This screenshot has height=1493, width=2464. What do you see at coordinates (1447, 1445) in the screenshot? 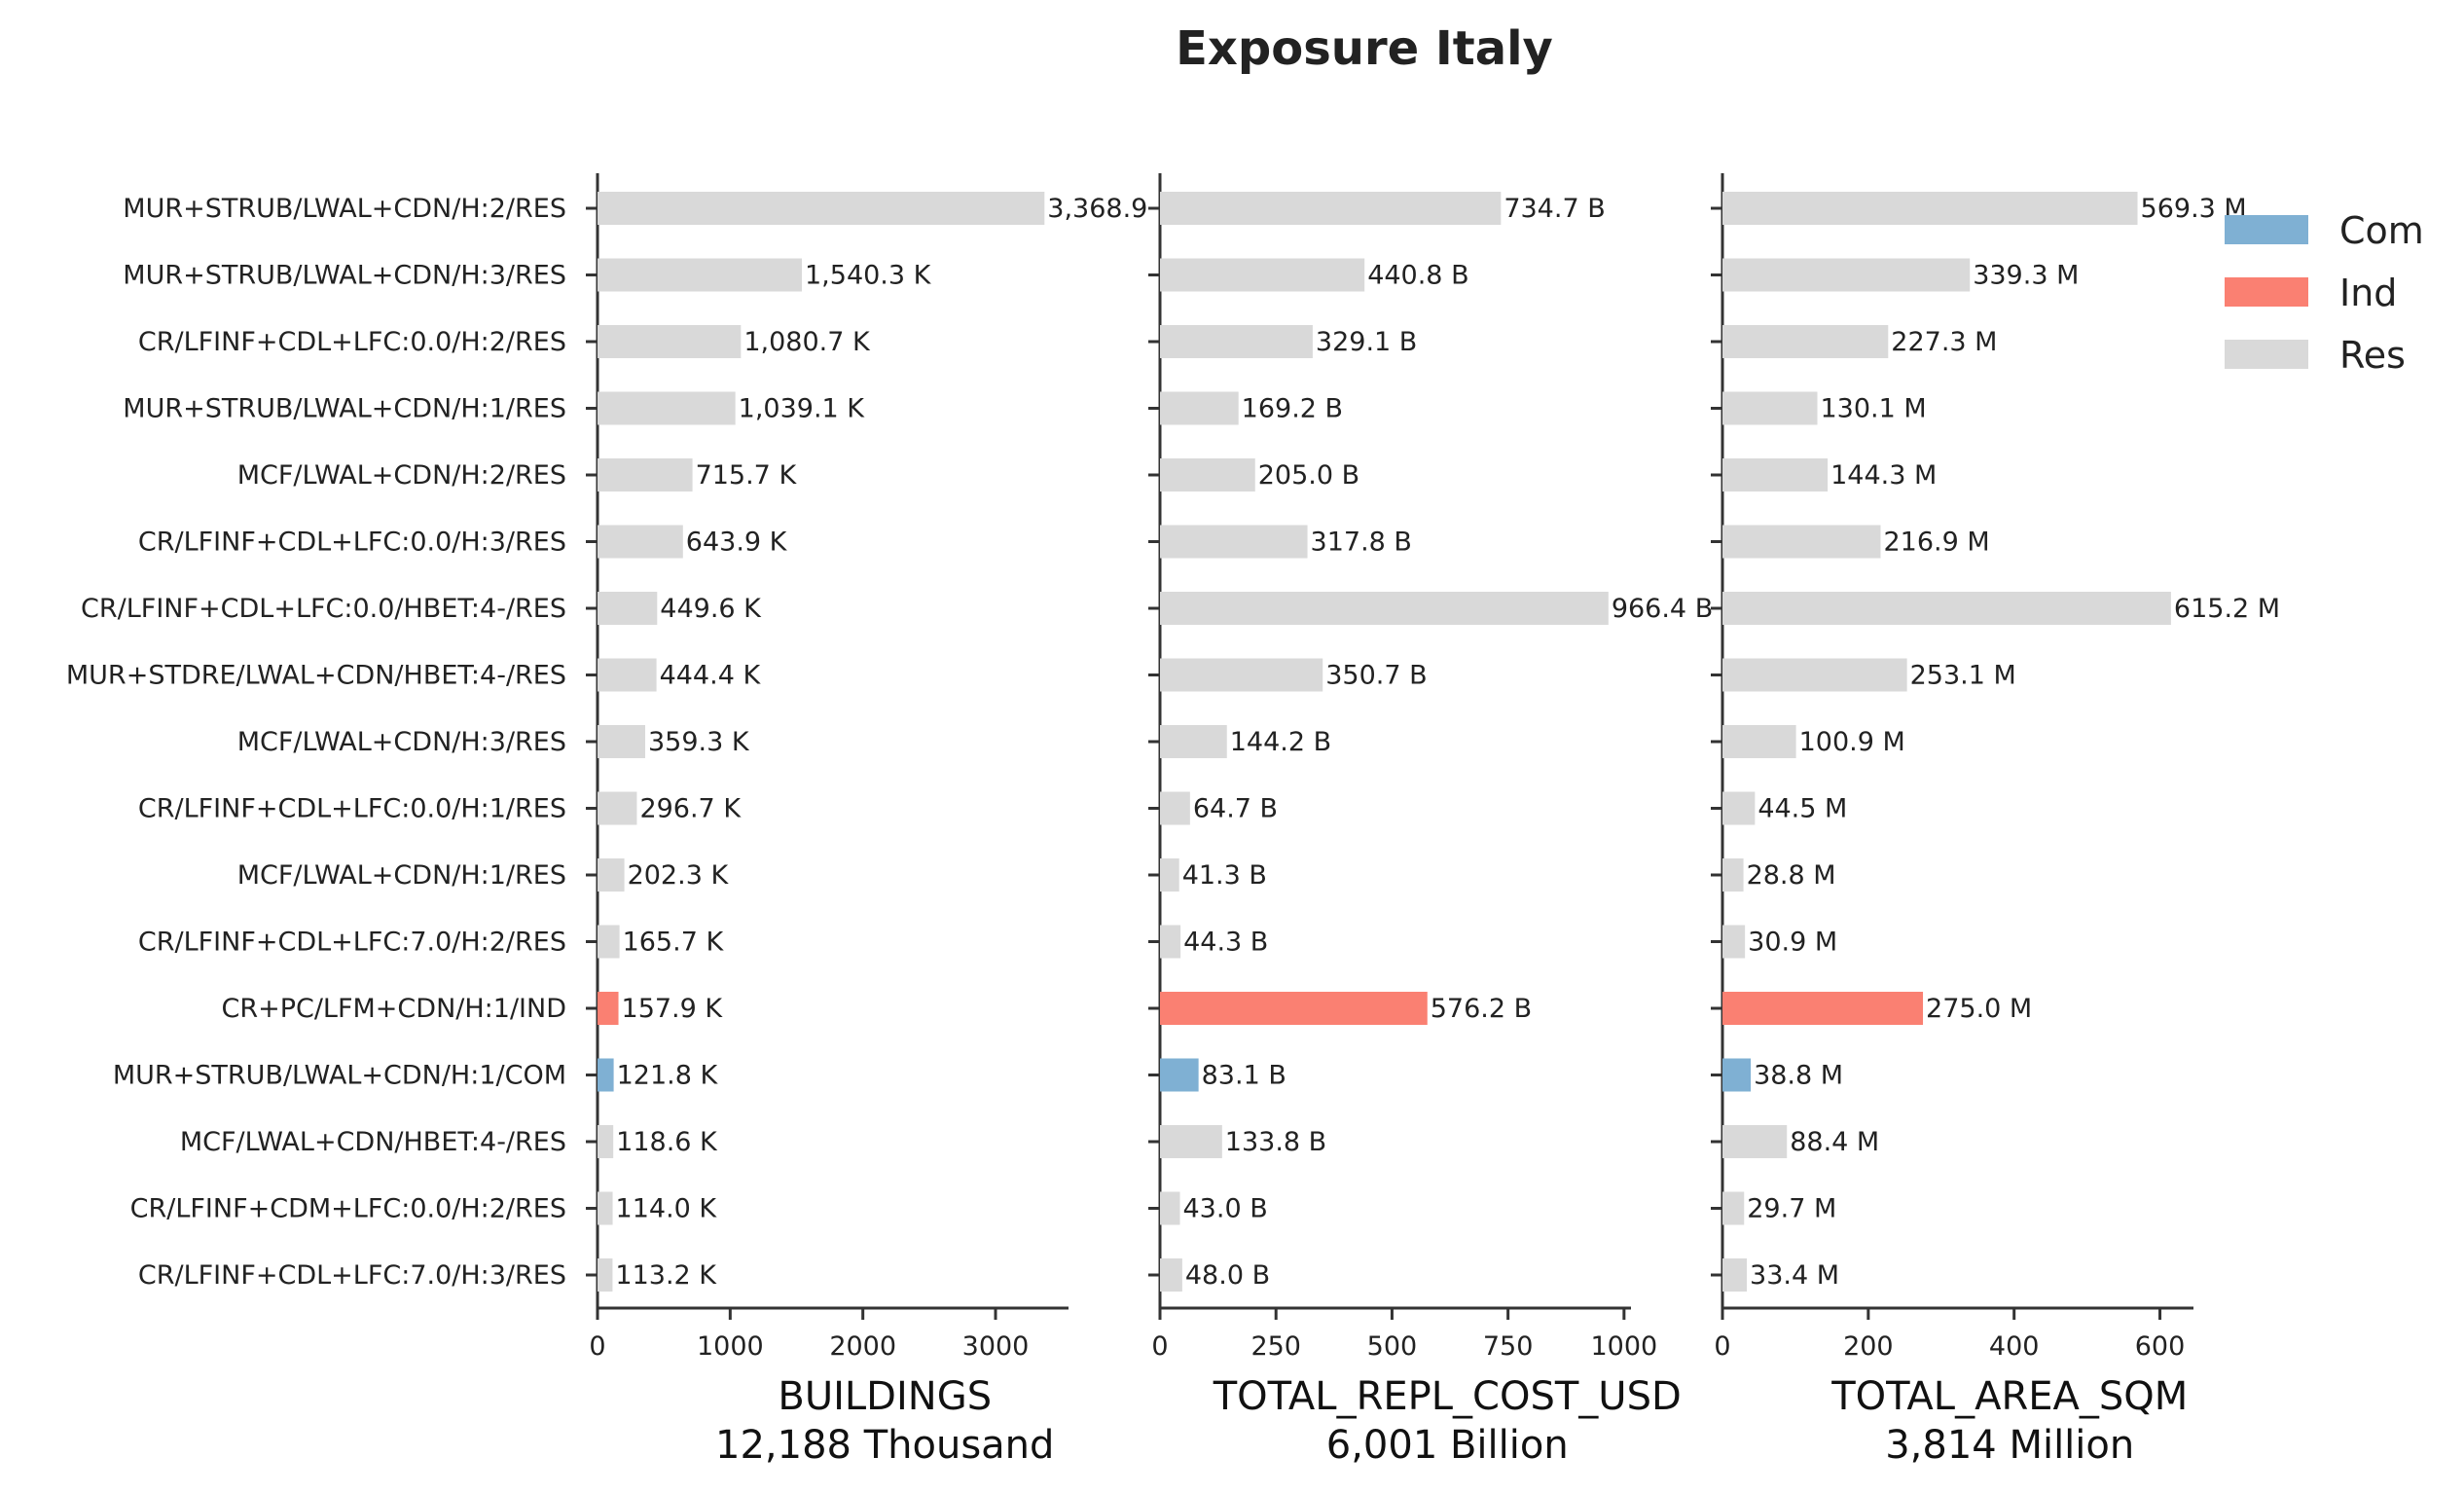
I see `x-axis-total: 6,001 Billion` at bounding box center [1447, 1445].